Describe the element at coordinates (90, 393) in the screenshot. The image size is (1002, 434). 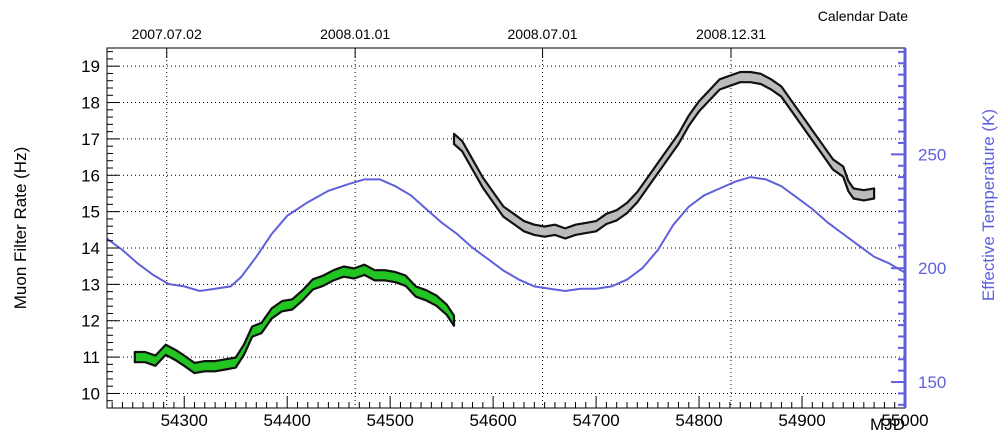
I see `y-left-tick-label: 10` at that location.